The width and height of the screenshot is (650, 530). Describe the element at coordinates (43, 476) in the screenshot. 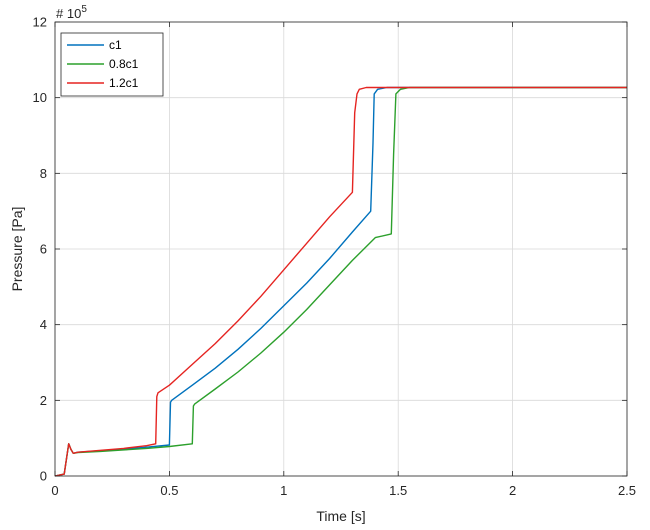

I see `y-tick-label: 0` at that location.